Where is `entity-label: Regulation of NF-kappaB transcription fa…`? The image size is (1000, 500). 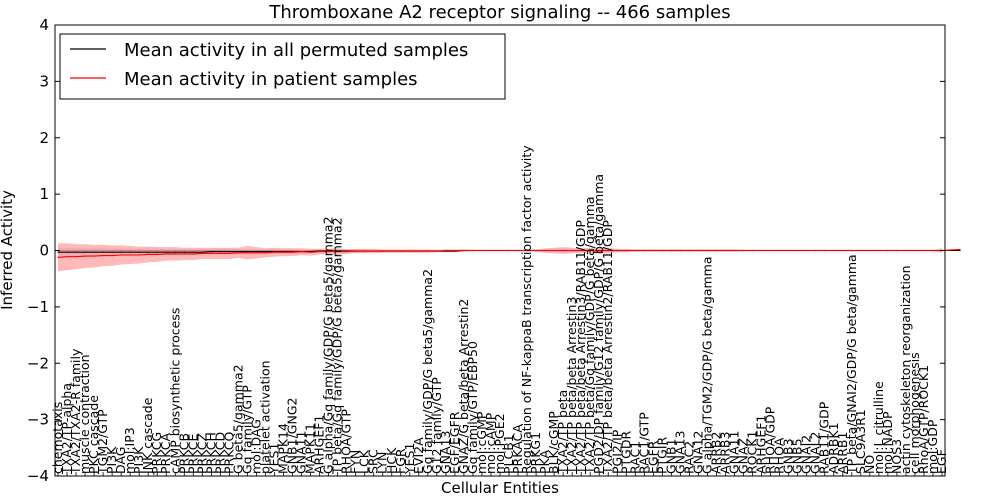 entity-label: Regulation of NF-kappaB transcription fa… is located at coordinates (526, 309).